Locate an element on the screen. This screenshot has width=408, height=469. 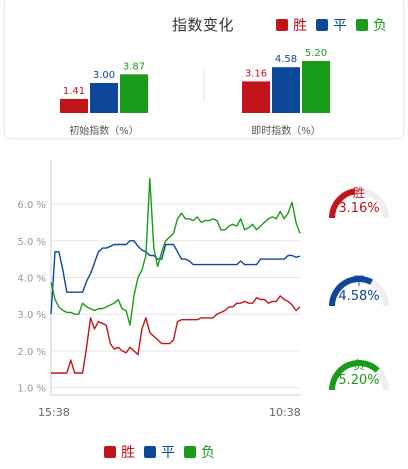
bar-group-label: 初始指数（%） is located at coordinates (104, 130).